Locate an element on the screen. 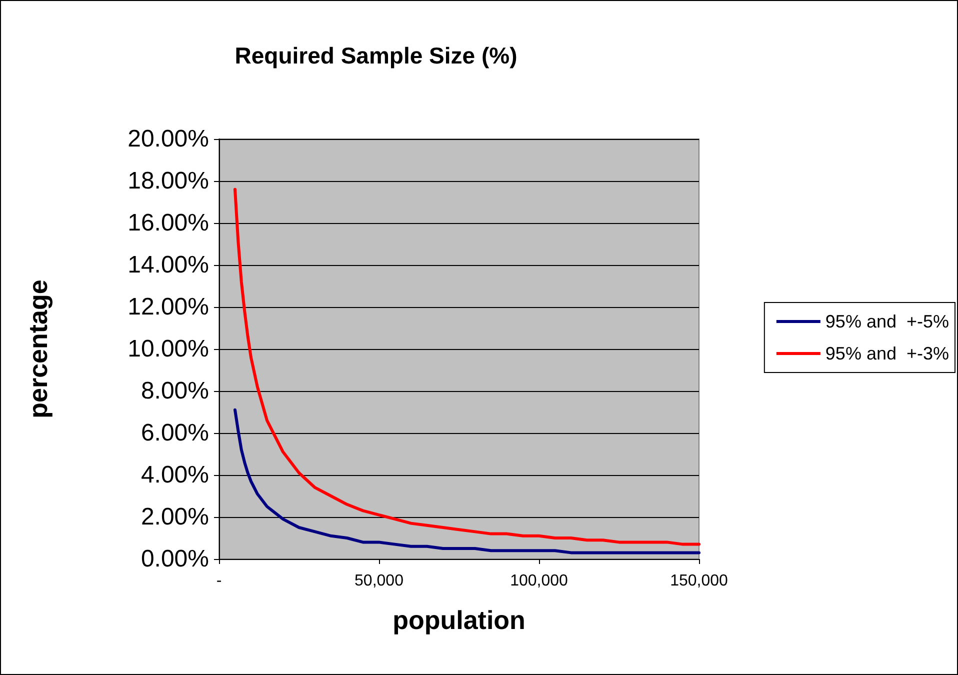 Image resolution: width=958 pixels, height=675 pixels. y-tick-label: 12.00% is located at coordinates (168, 307).